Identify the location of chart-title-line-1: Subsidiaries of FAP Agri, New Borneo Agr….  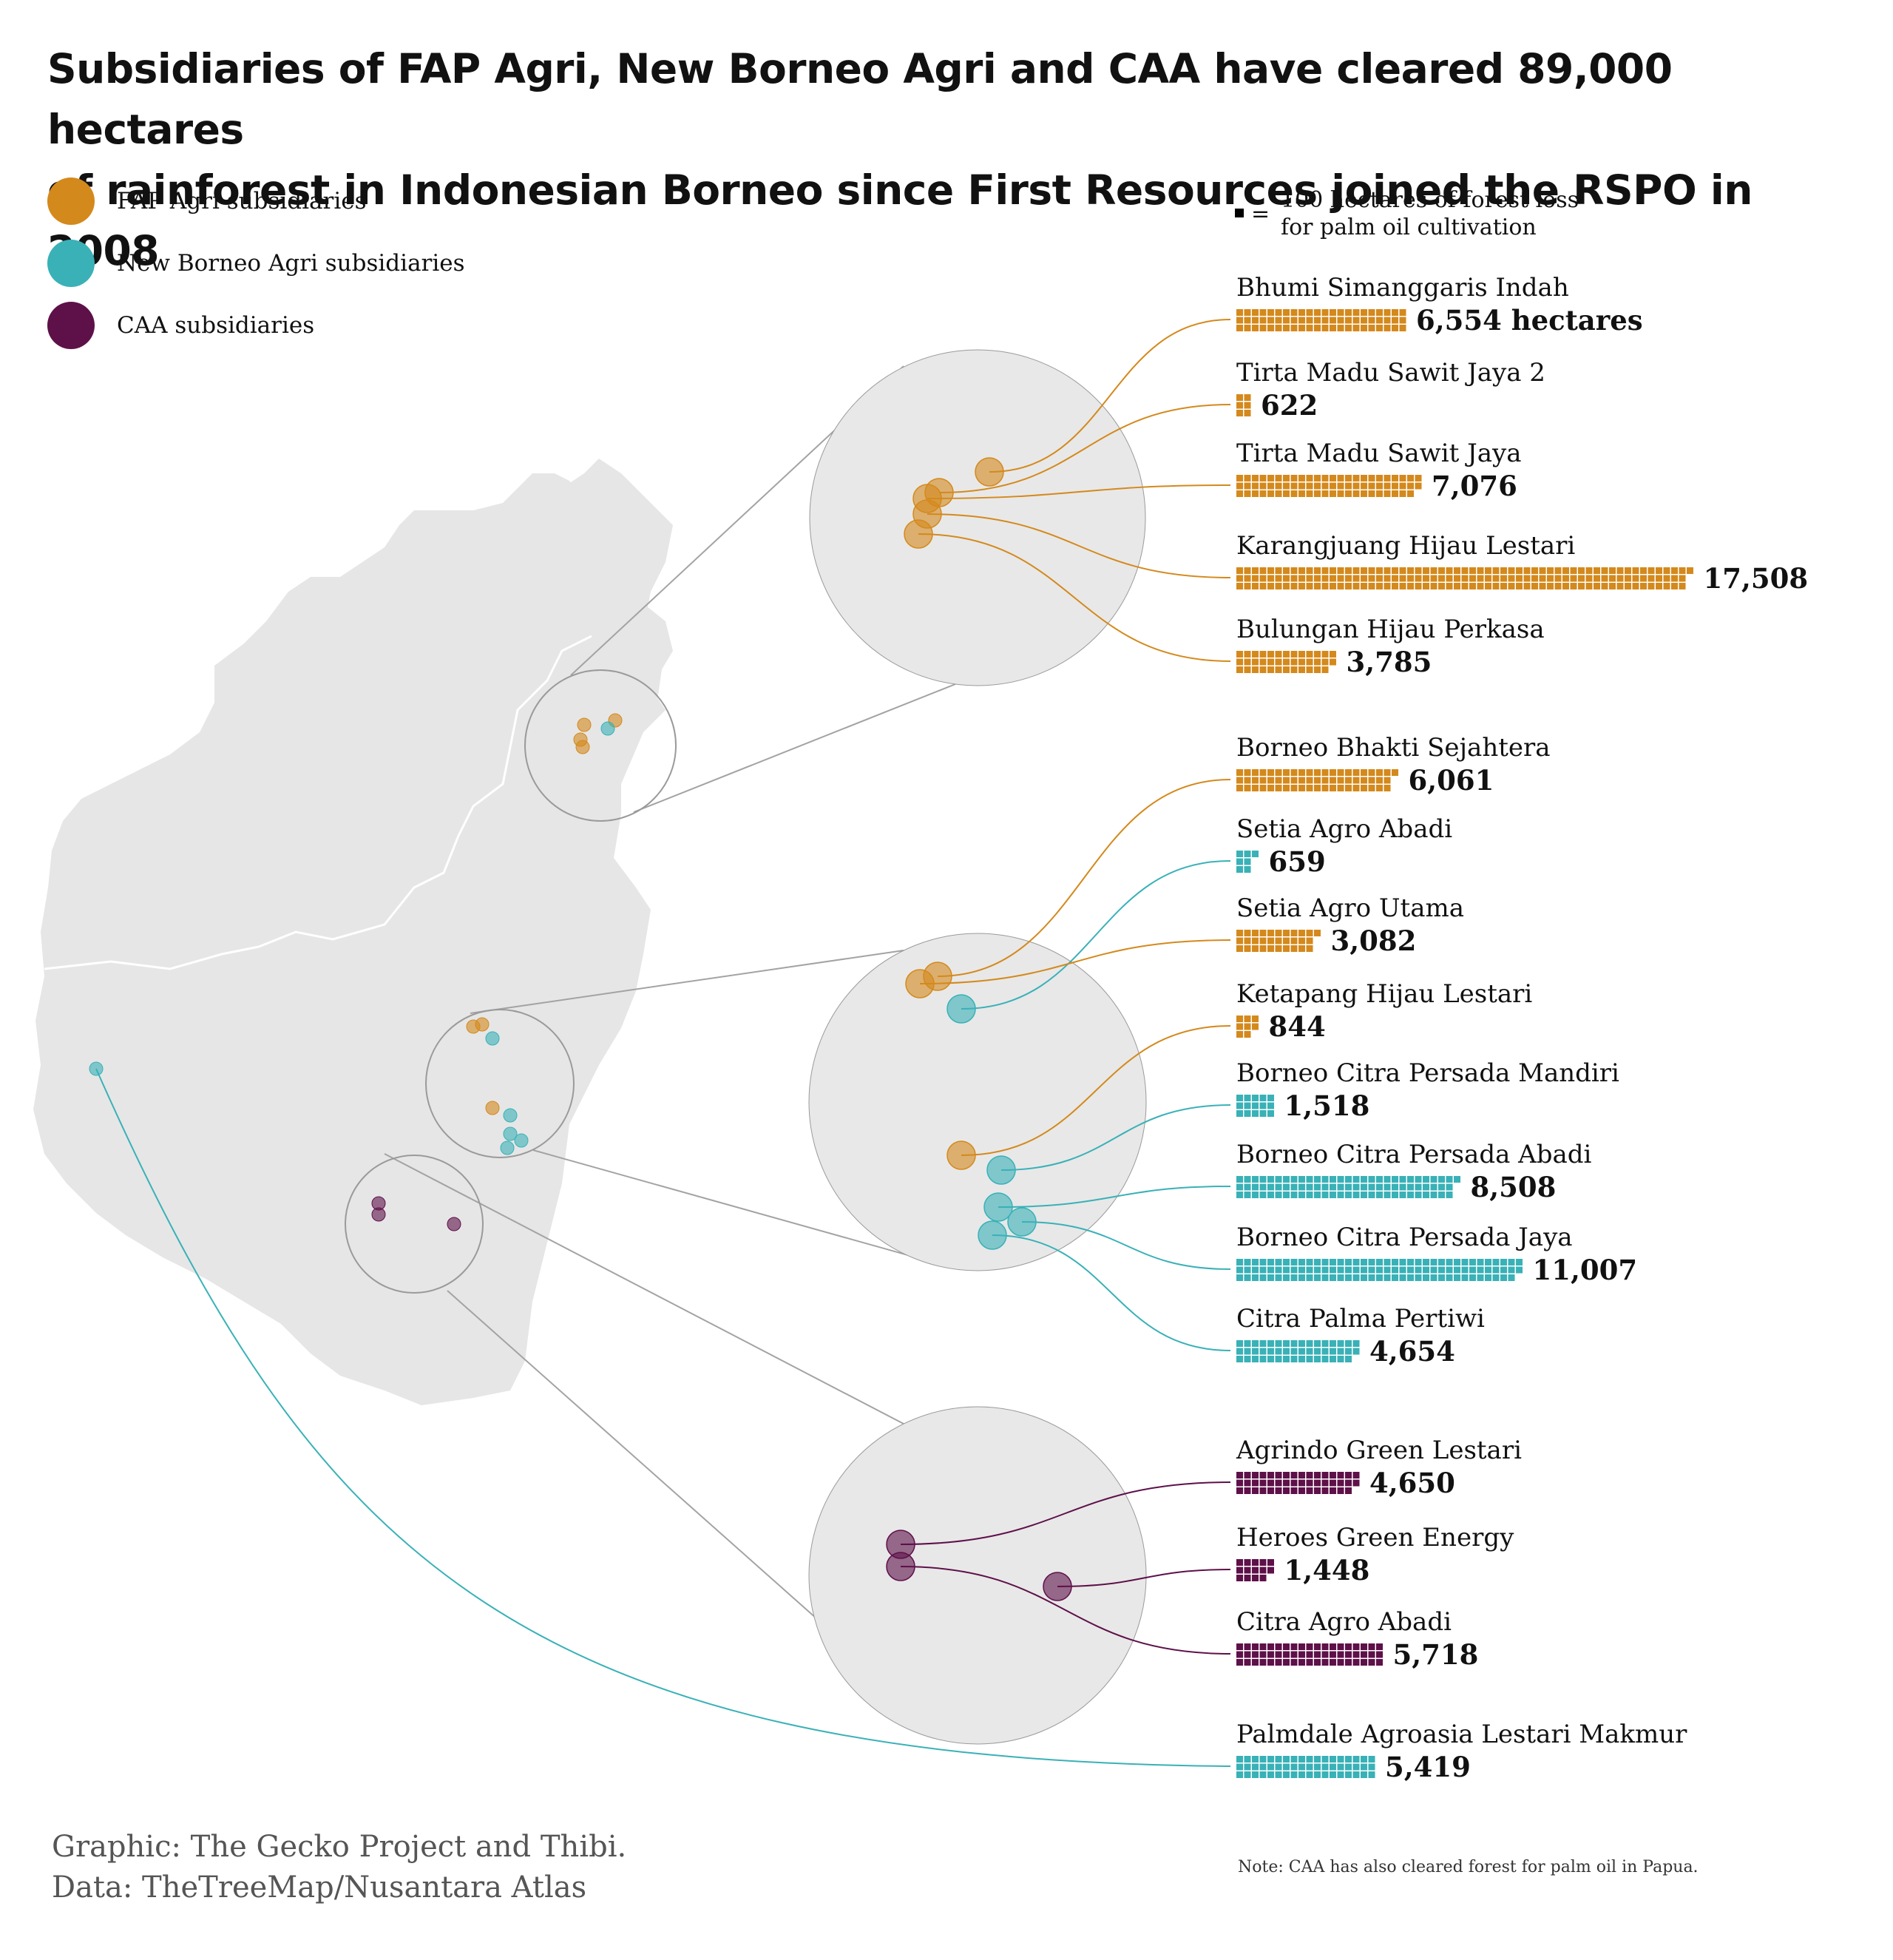
(860, 99).